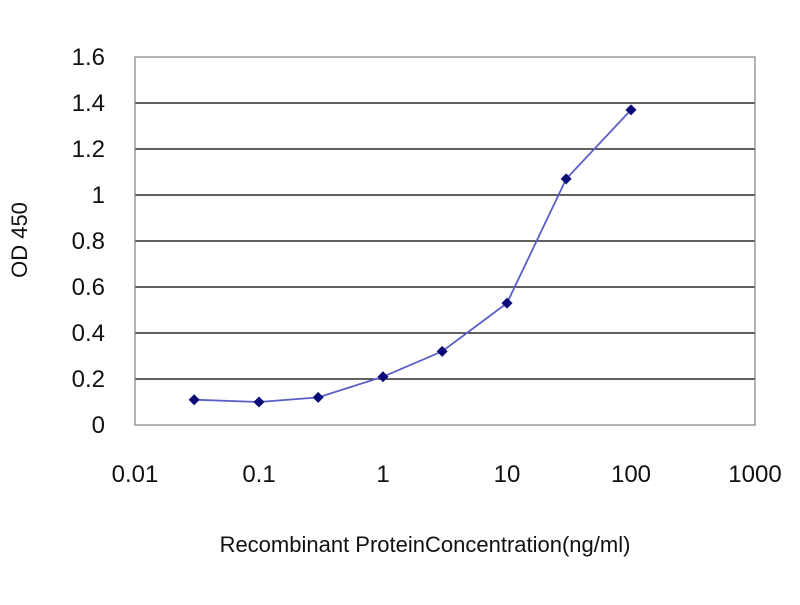  I want to click on y-tick-label: 0.6, so click(88, 287).